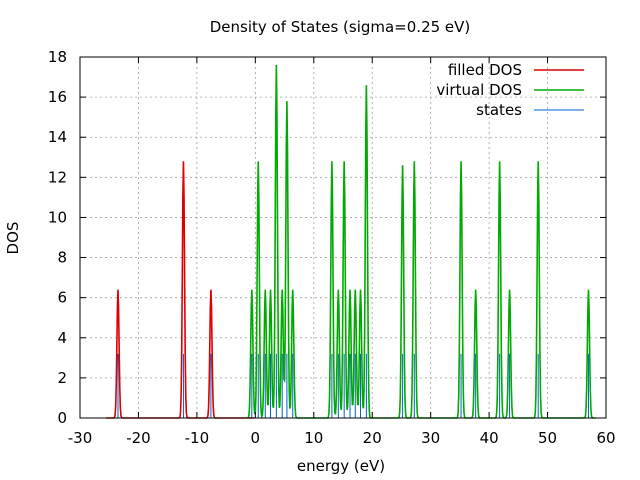 The image size is (640, 480). What do you see at coordinates (57, 97) in the screenshot?
I see `y-tick-label: 16` at bounding box center [57, 97].